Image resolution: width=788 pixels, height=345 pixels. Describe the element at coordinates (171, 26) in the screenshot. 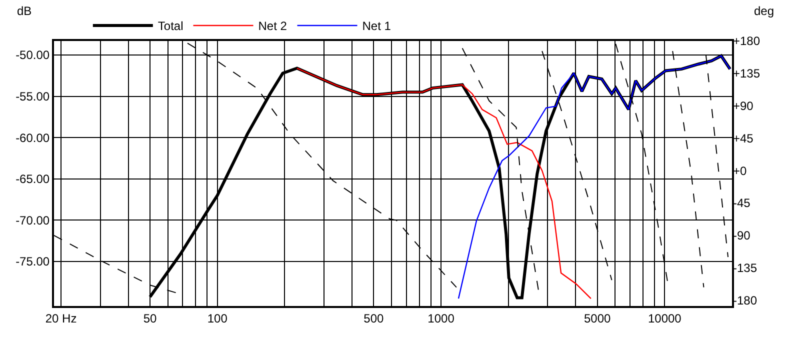

I see `legend-label: Total` at that location.